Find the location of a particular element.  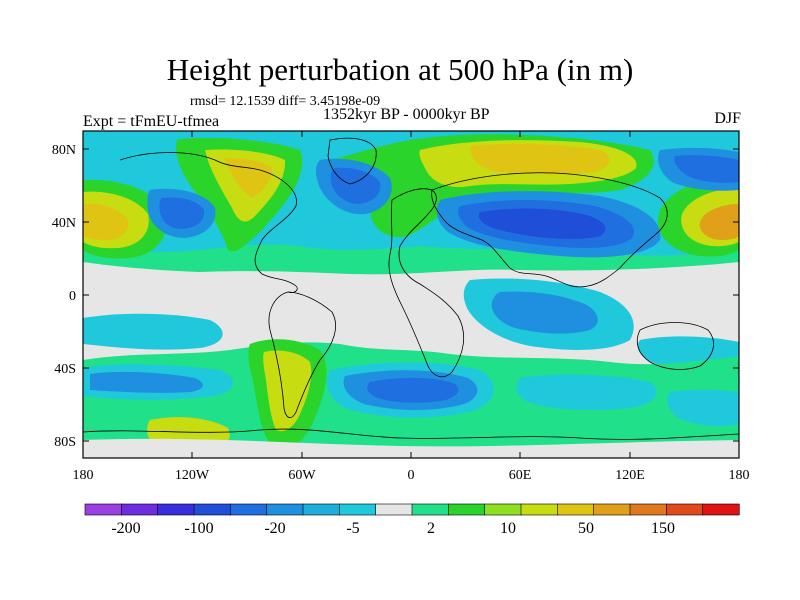

lat-label-80n: 80N is located at coordinates (64, 150).